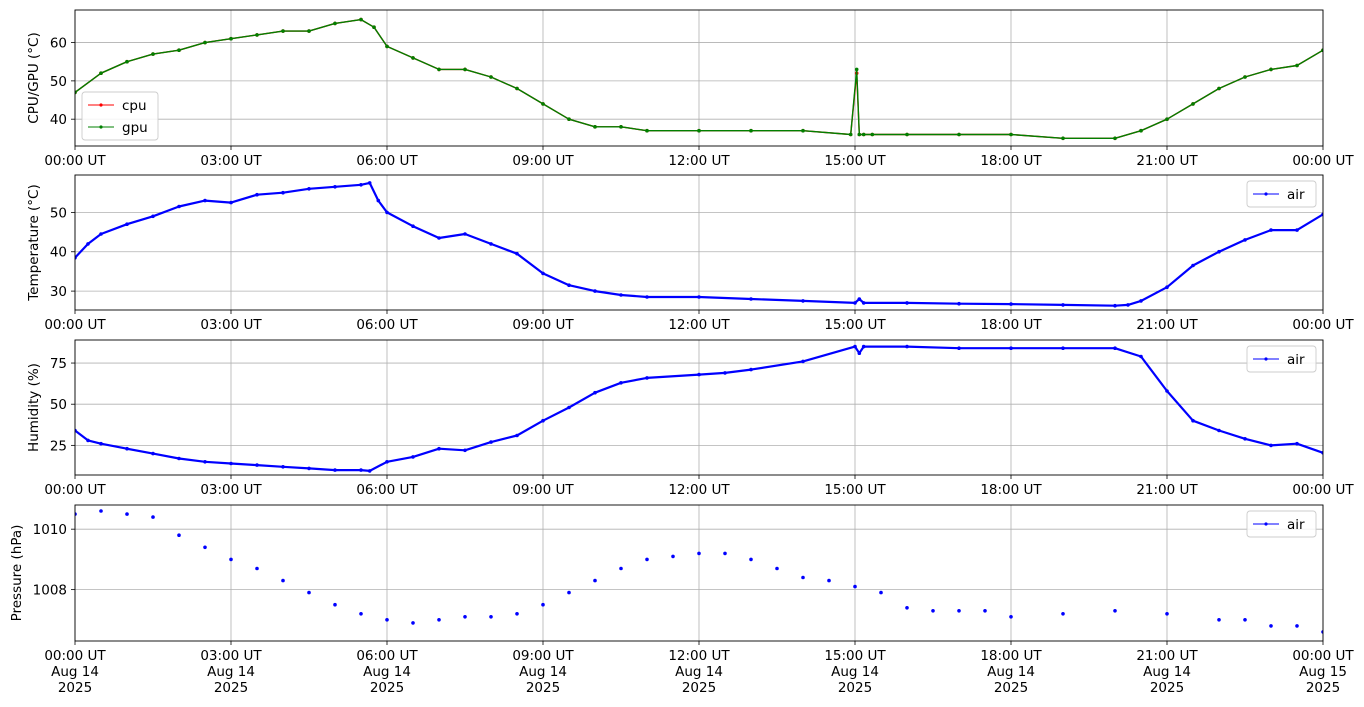 This screenshot has width=1364, height=707. Describe the element at coordinates (50, 591) in the screenshot. I see `y-tick-label: 1008` at that location.